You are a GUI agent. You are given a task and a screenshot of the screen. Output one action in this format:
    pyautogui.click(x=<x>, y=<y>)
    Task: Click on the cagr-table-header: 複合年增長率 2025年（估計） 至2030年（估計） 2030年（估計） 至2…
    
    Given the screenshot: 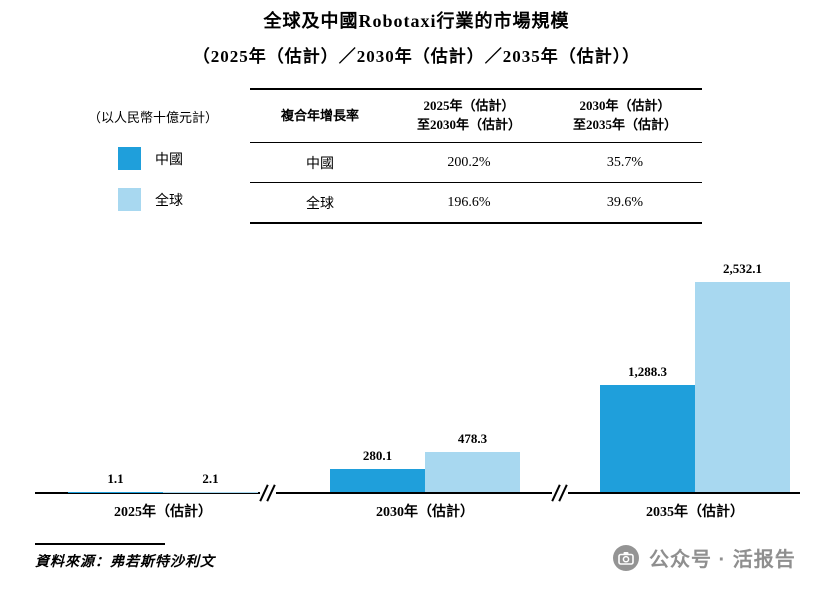 What is the action you would take?
    pyautogui.click(x=476, y=116)
    